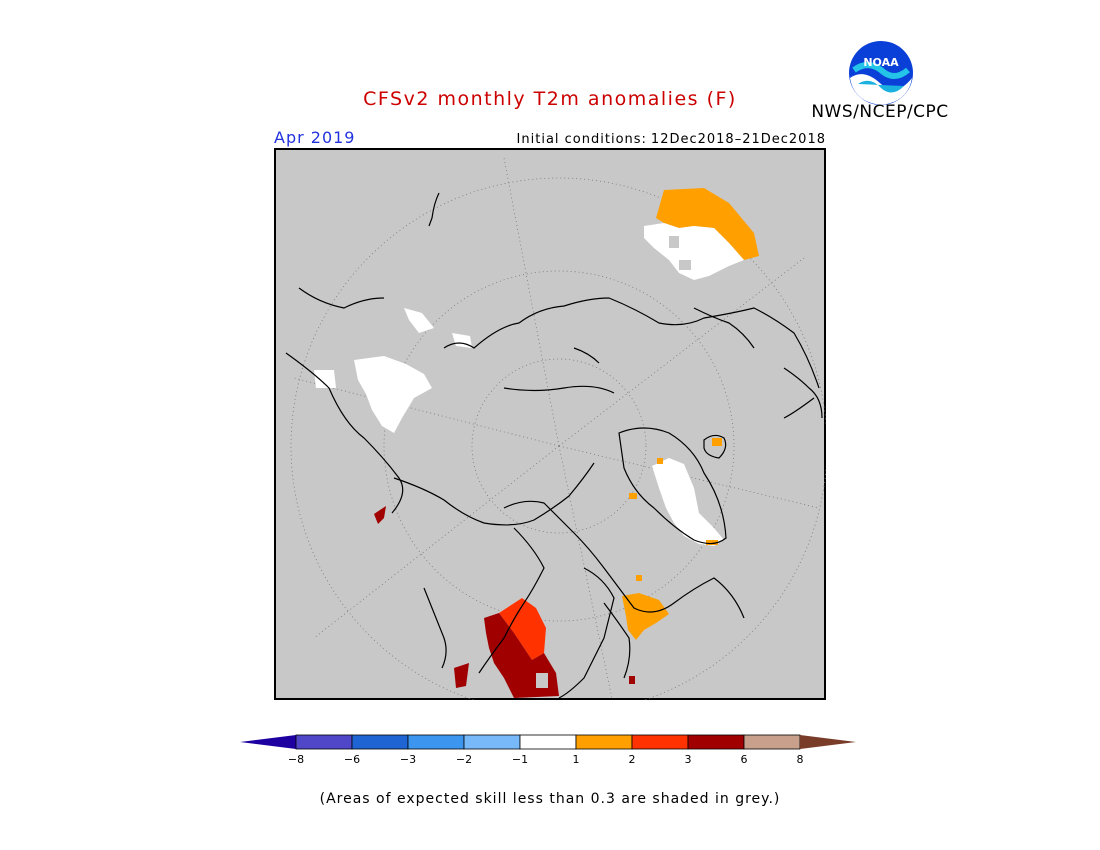  I want to click on anomaly-pacific-darkred, so click(380, 515).